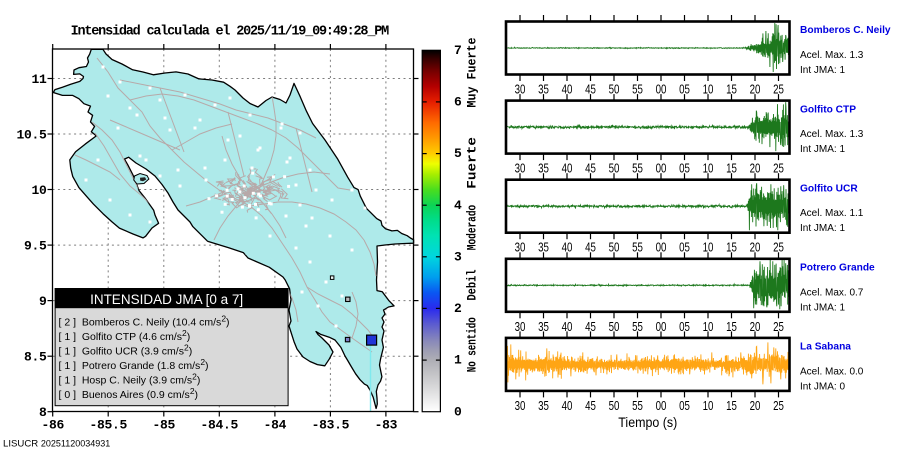 This screenshot has width=910, height=460. What do you see at coordinates (220, 425) in the screenshot?
I see `svg-text: -84.5` at bounding box center [220, 425].